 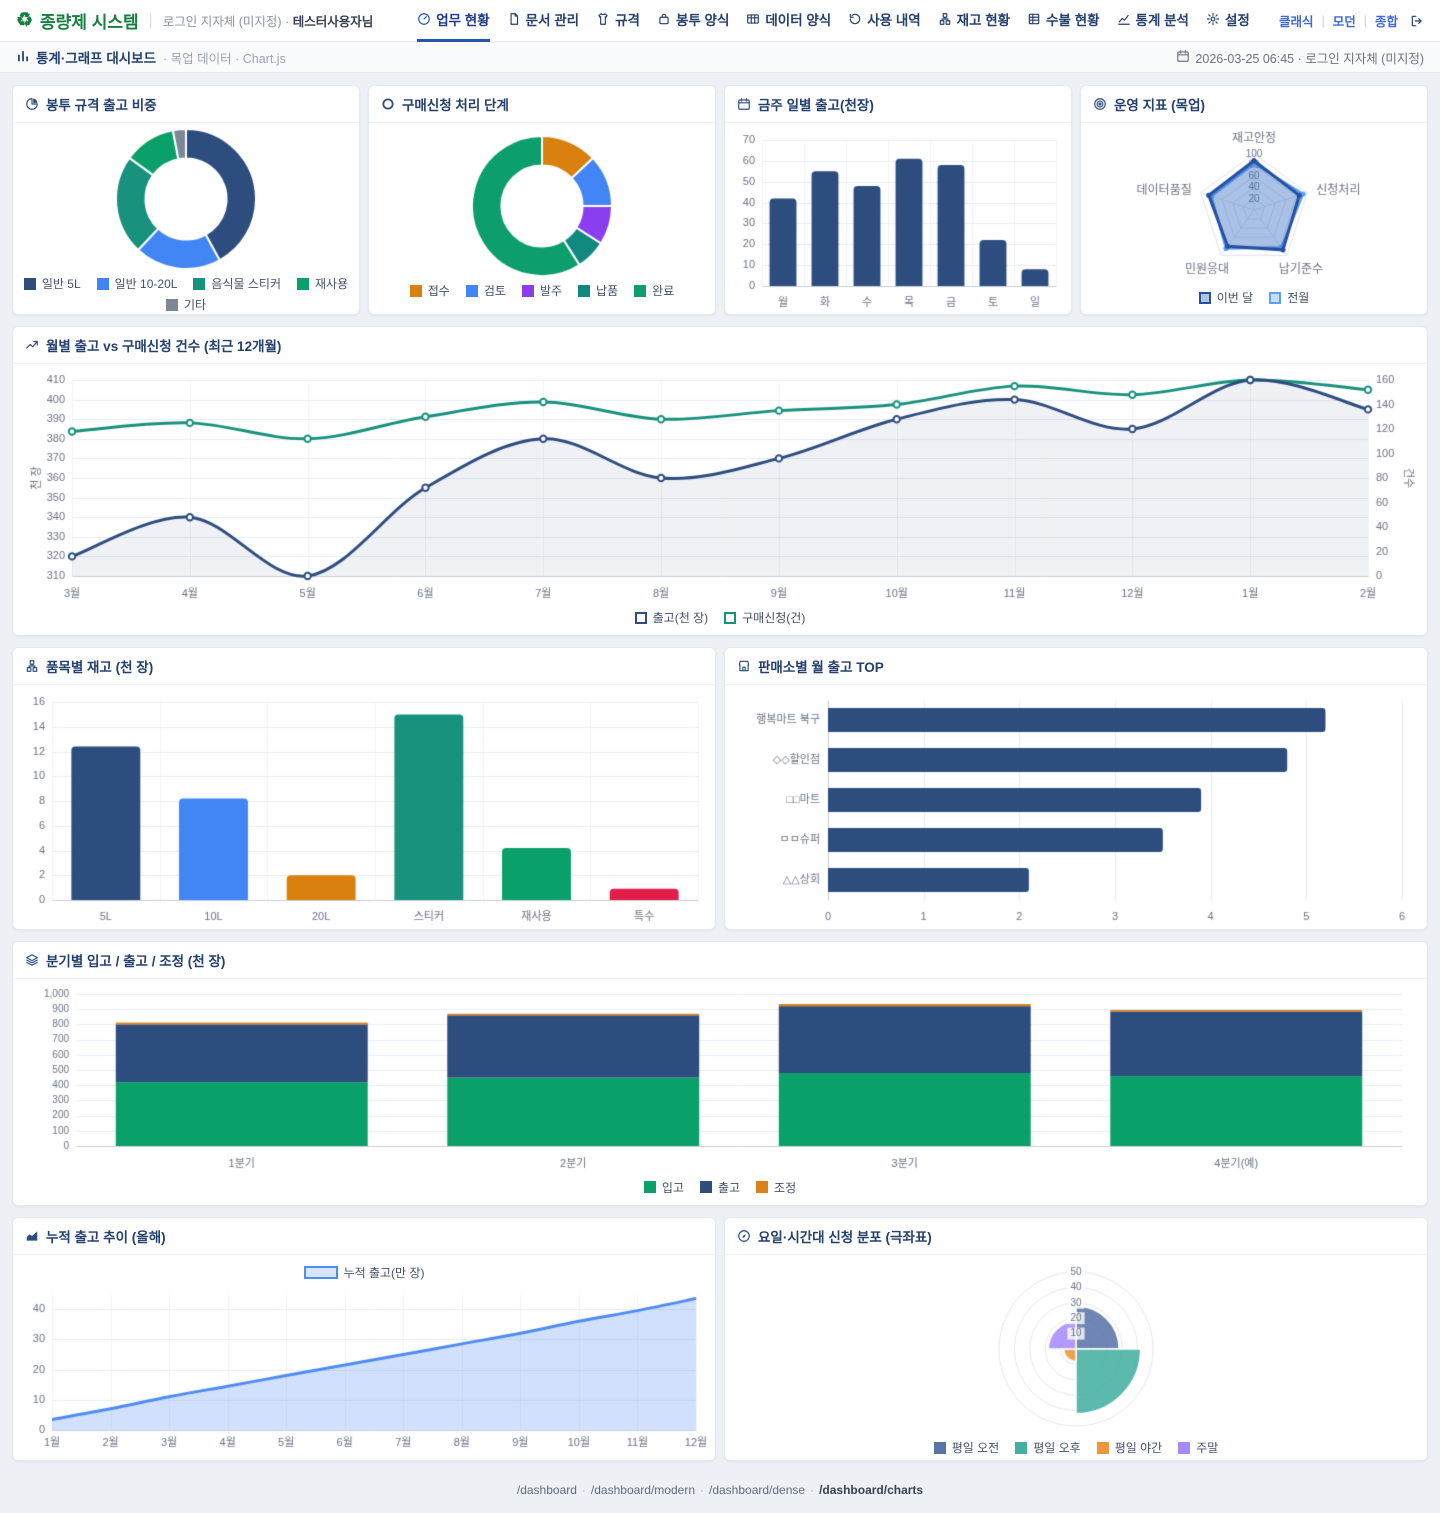 I want to click on legend-item: 주말, so click(x=1198, y=1447).